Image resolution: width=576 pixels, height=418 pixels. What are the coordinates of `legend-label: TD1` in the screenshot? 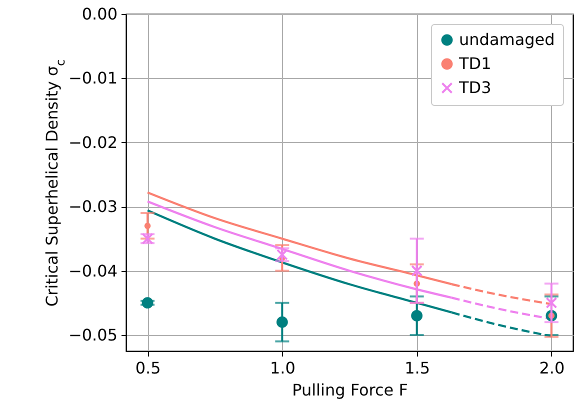 It's located at (475, 63).